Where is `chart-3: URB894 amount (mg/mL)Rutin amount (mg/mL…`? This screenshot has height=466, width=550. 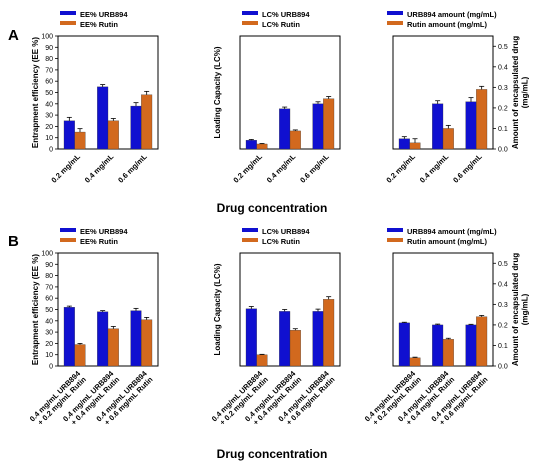
chart-3: URB894 amount (mg/mL)Rutin amount (mg/mL… is located at coordinates (456, 97).